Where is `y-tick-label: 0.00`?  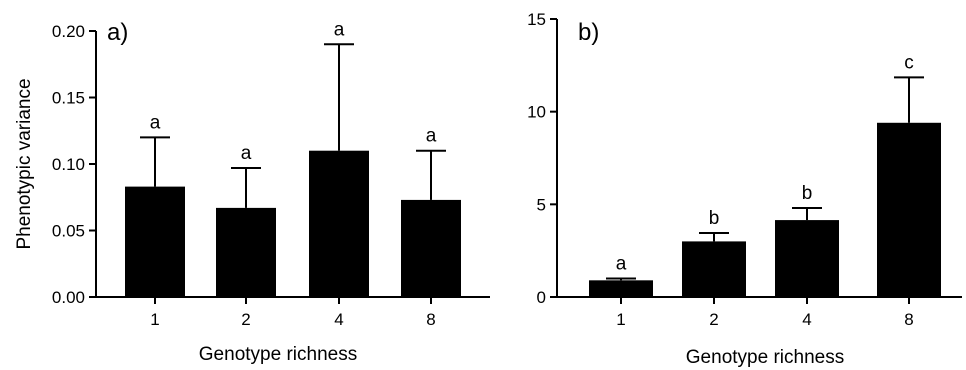
y-tick-label: 0.00 is located at coordinates (68, 297).